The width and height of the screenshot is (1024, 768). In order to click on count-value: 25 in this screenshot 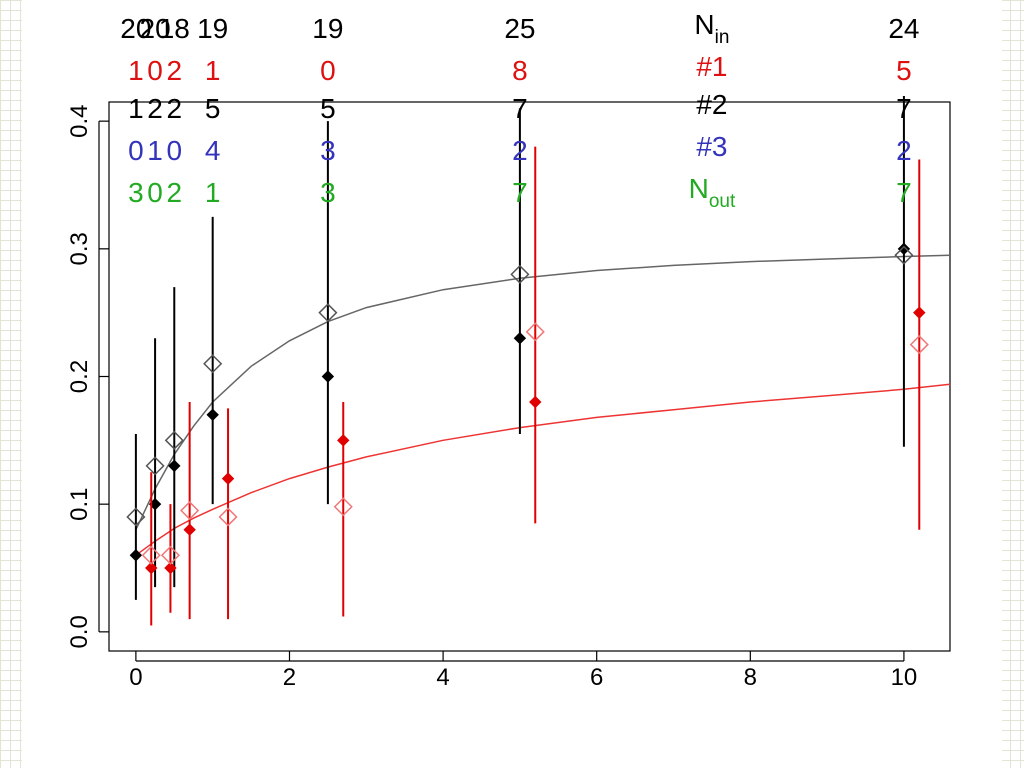, I will do `click(519, 28)`.